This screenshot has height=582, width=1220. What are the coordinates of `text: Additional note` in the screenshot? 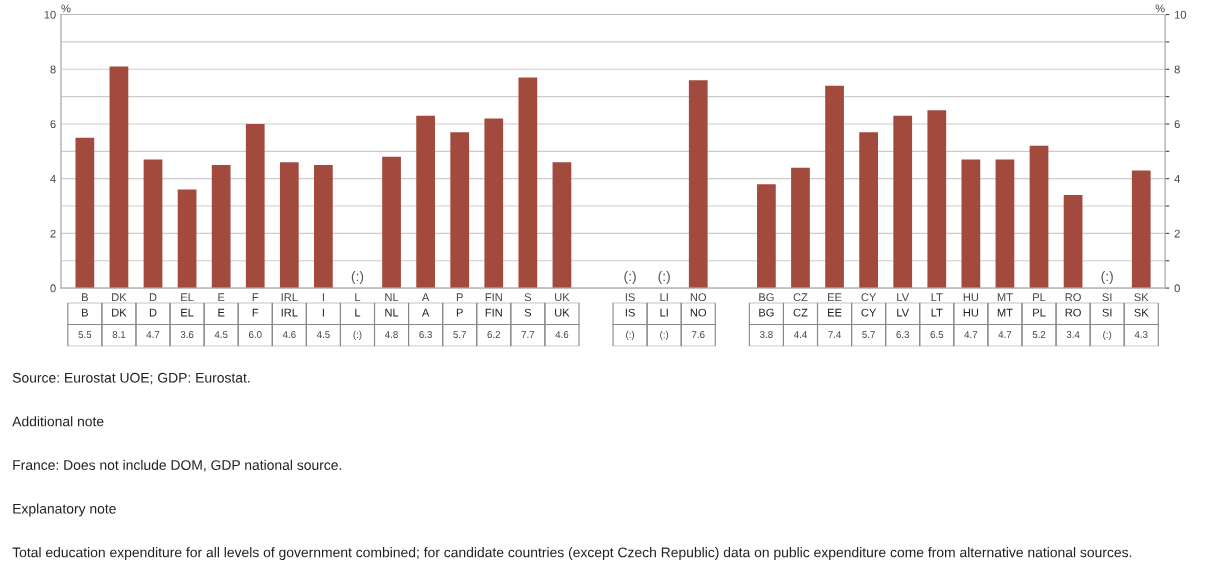 It's located at (58, 421).